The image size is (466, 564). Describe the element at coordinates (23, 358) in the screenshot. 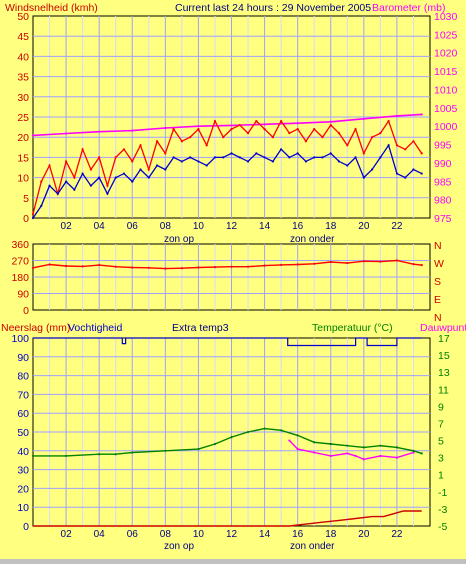

I see `p3-humidity-tick-label: 90` at that location.